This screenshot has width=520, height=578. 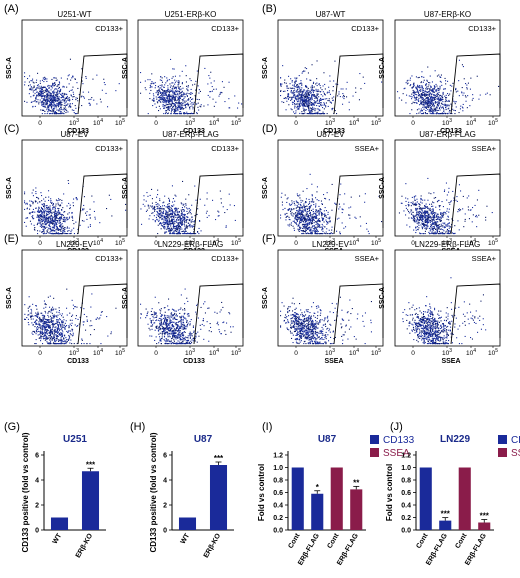 What do you see at coordinates (367, 148) in the screenshot?
I see `gate-label: SSEA+` at bounding box center [367, 148].